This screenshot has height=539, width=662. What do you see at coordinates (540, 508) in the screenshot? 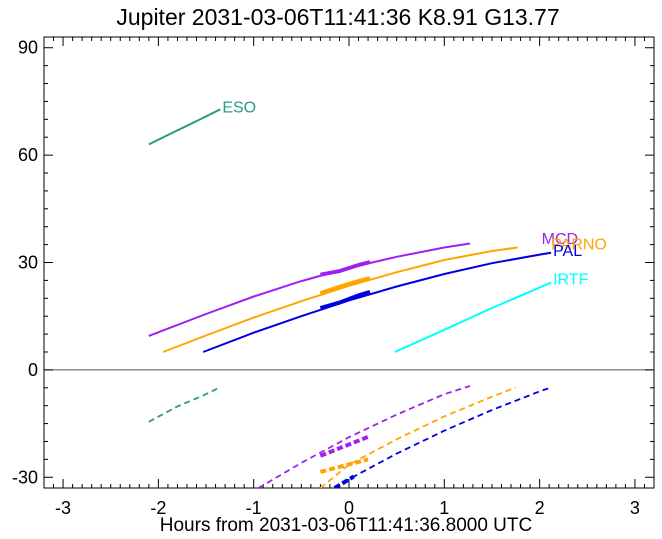
I see `x-tick-label: 2` at bounding box center [540, 508].